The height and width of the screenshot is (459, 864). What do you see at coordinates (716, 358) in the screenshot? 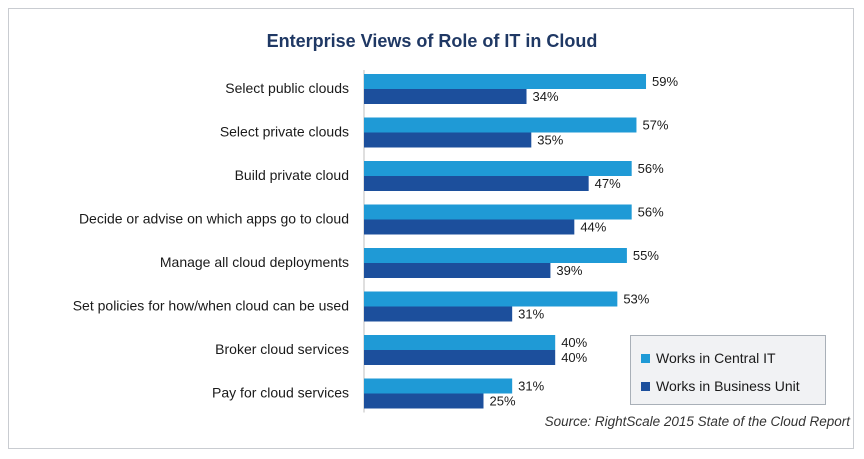
I see `legend-label-central-it: Works in Central IT` at bounding box center [716, 358].